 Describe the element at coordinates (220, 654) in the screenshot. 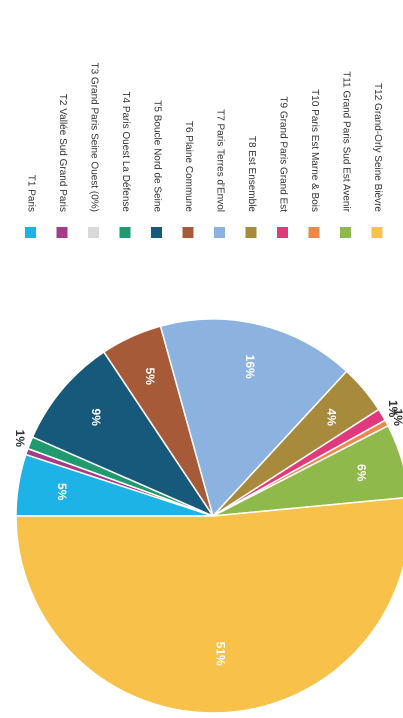

I see `pie-label-t12: 51%` at that location.